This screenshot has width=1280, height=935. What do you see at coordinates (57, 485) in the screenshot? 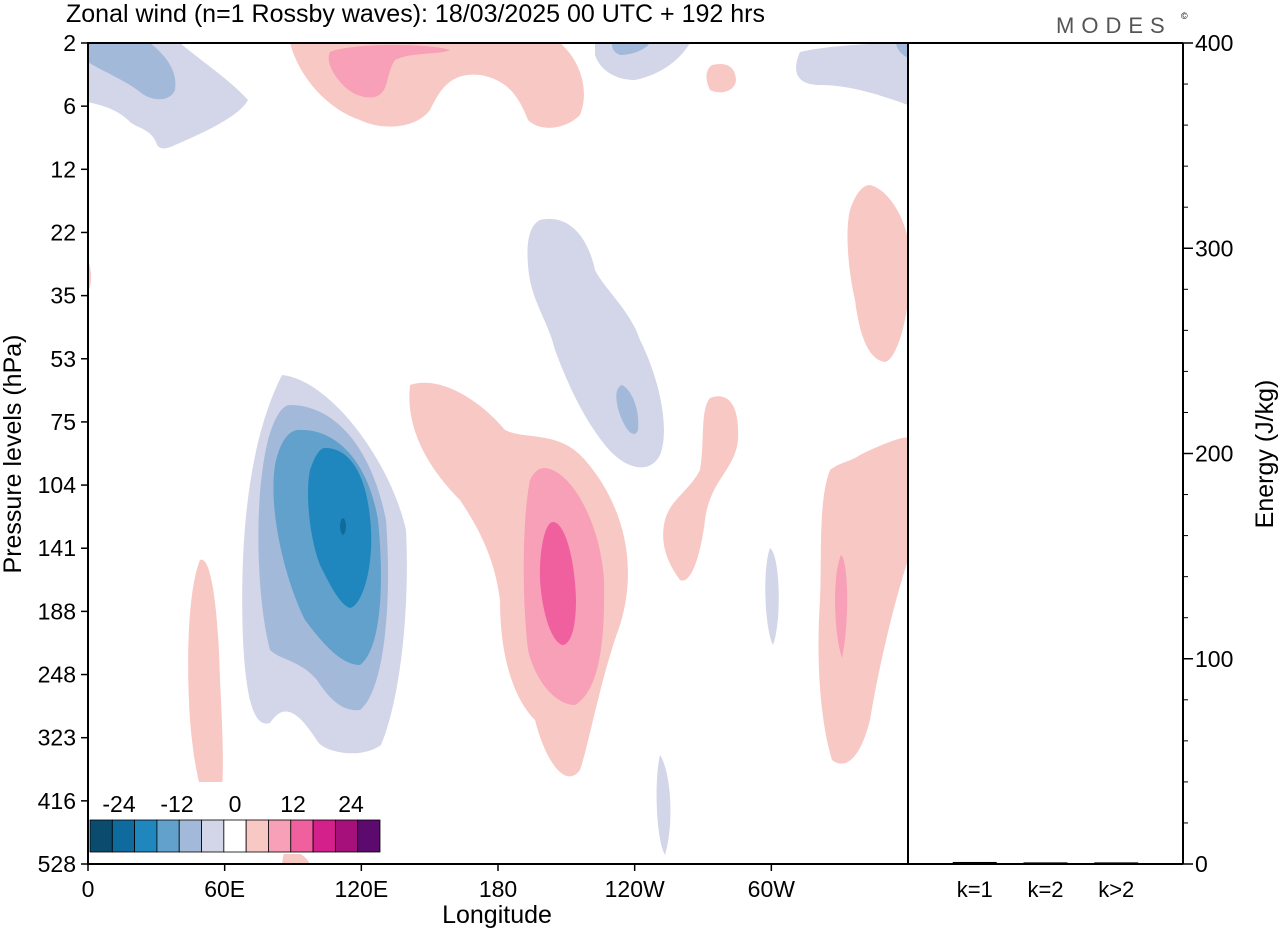
I see `y-tick-label: 104` at bounding box center [57, 485].